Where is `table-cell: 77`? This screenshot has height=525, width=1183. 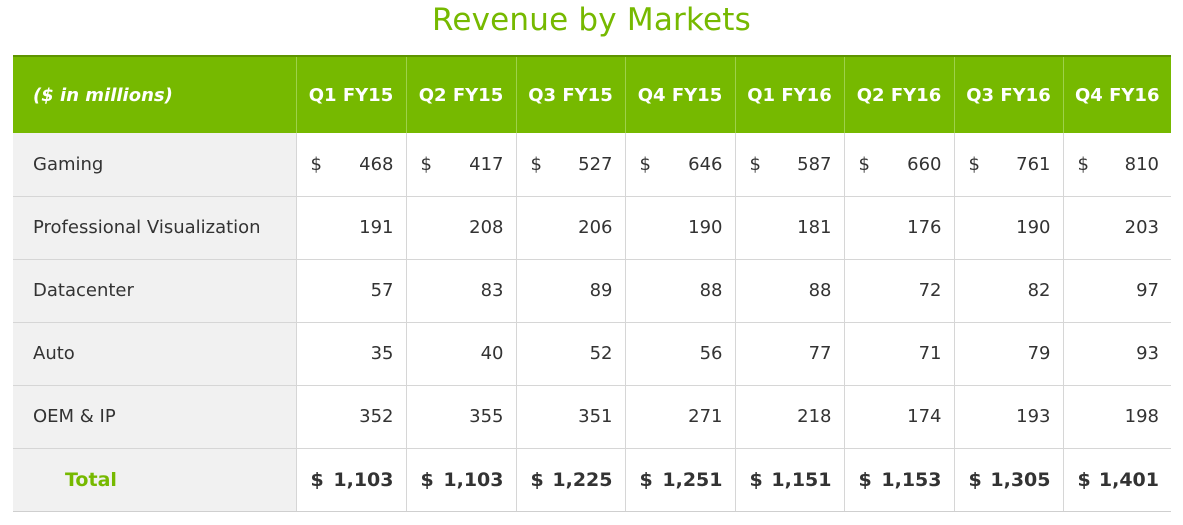 table-cell: 77 is located at coordinates (789, 354).